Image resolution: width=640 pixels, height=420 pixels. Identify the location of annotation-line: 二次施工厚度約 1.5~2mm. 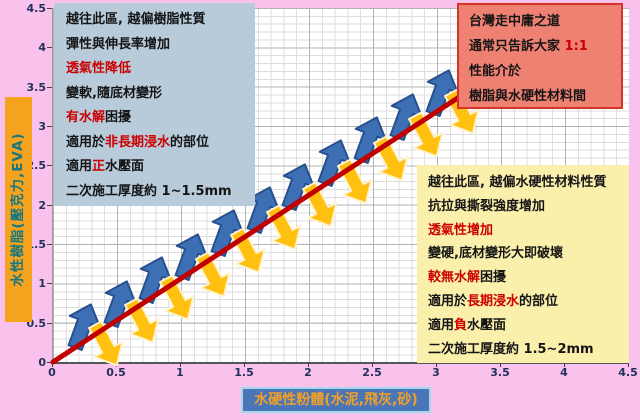
(511, 349).